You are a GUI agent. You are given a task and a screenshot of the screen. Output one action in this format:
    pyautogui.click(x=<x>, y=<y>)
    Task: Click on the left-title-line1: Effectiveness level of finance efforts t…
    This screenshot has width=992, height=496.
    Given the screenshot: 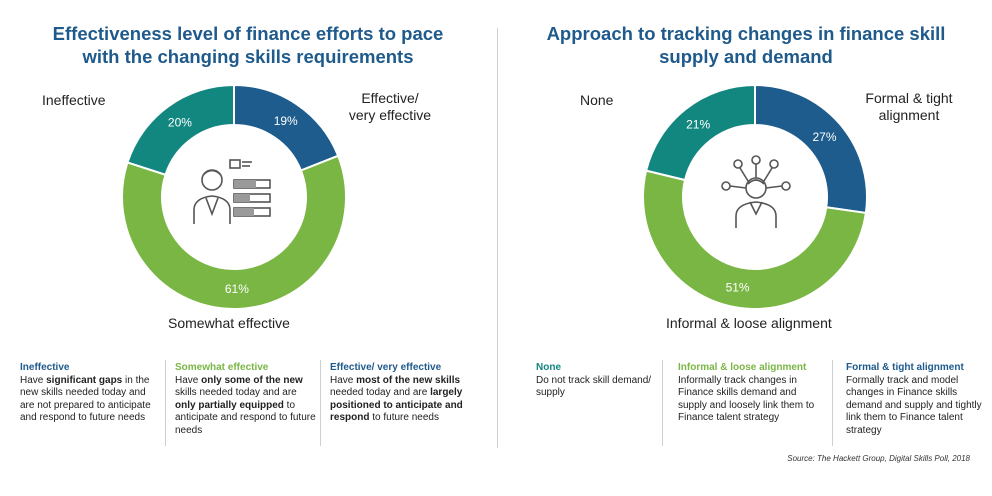 What is the action you would take?
    pyautogui.click(x=248, y=33)
    